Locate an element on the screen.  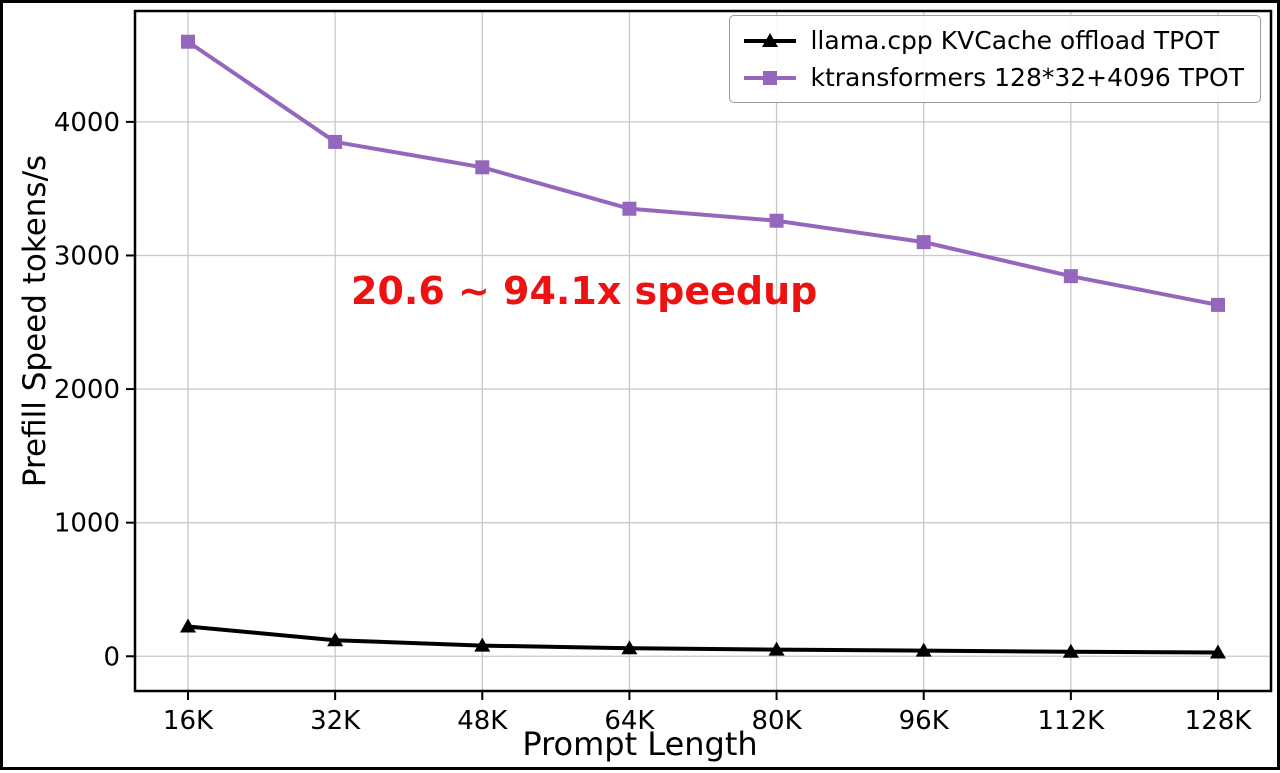
llama-line-swatch-icon is located at coordinates (770, 39).